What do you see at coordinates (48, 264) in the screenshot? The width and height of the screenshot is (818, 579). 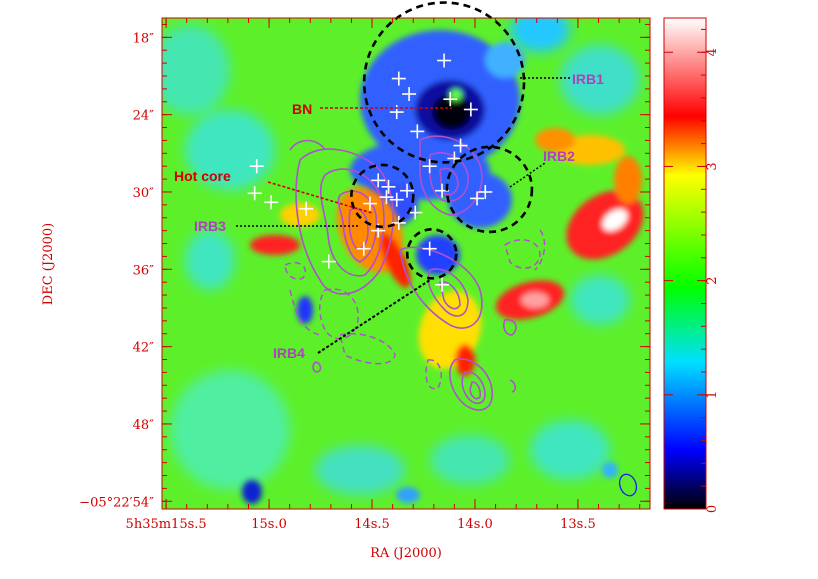 I see `y-axis-title: DEC (J2000)` at bounding box center [48, 264].